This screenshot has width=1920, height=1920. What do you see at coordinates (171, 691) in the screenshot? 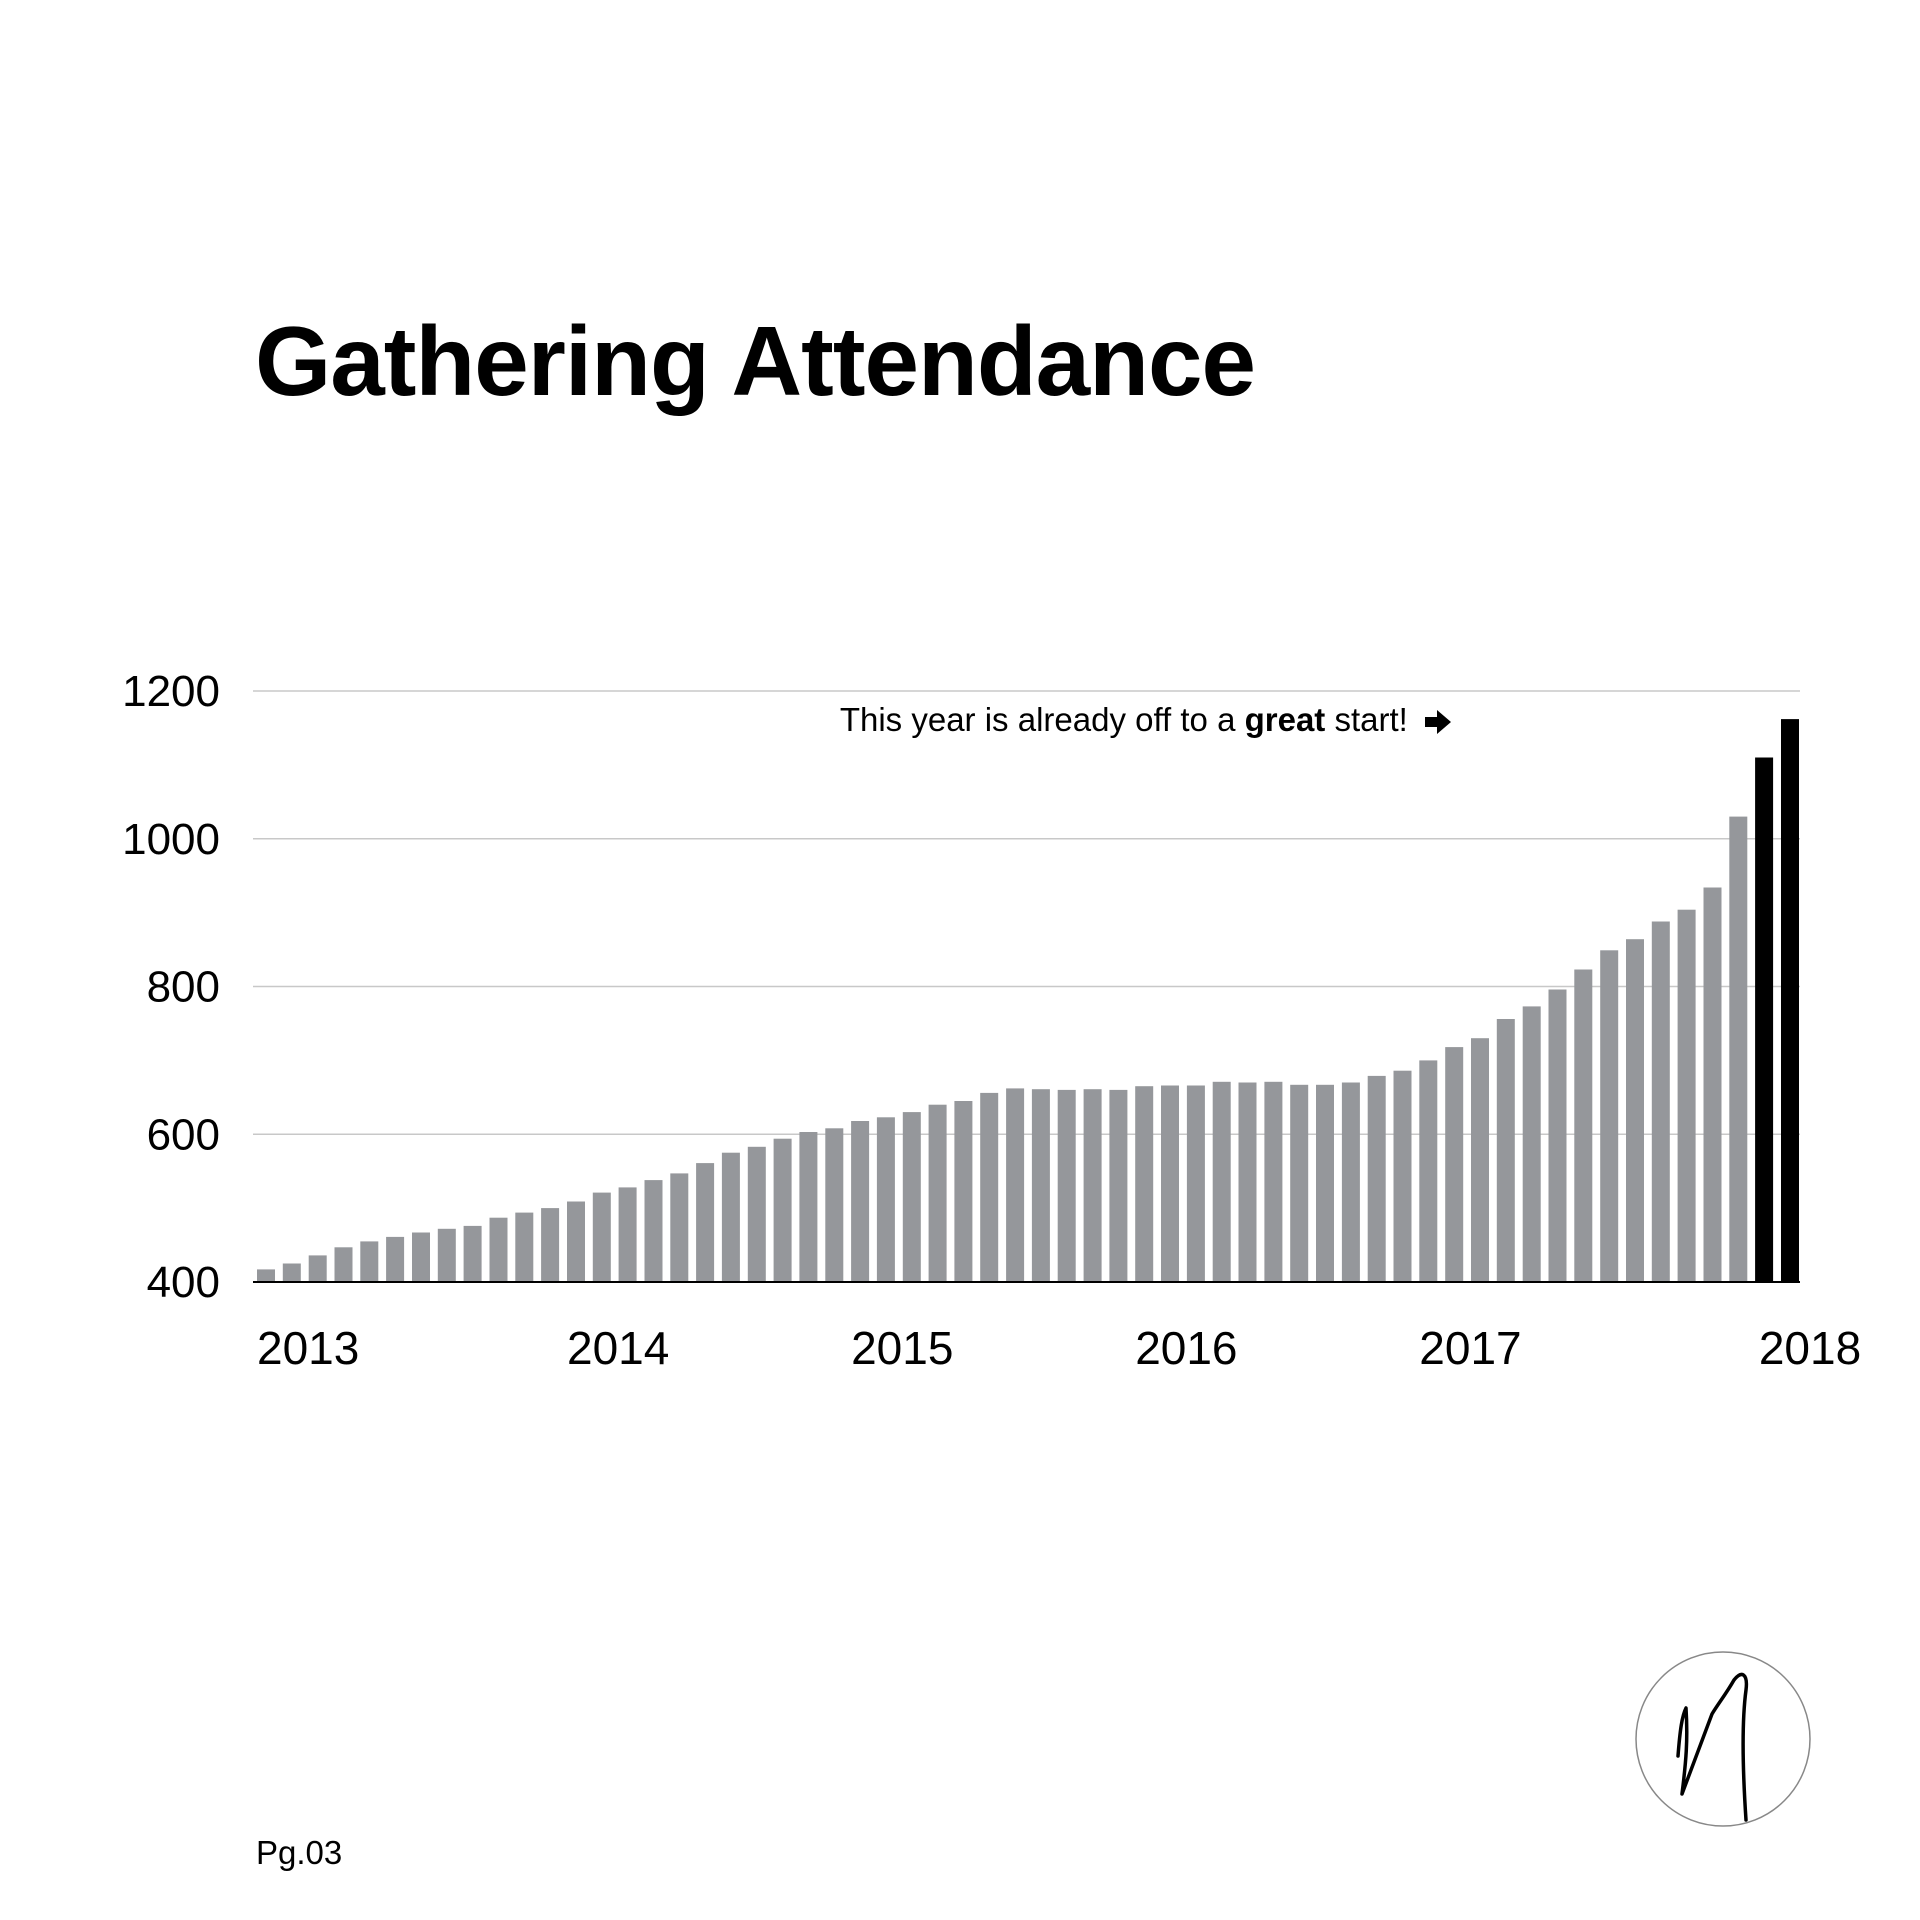
I see `y-tick-label: 1200` at bounding box center [171, 691].